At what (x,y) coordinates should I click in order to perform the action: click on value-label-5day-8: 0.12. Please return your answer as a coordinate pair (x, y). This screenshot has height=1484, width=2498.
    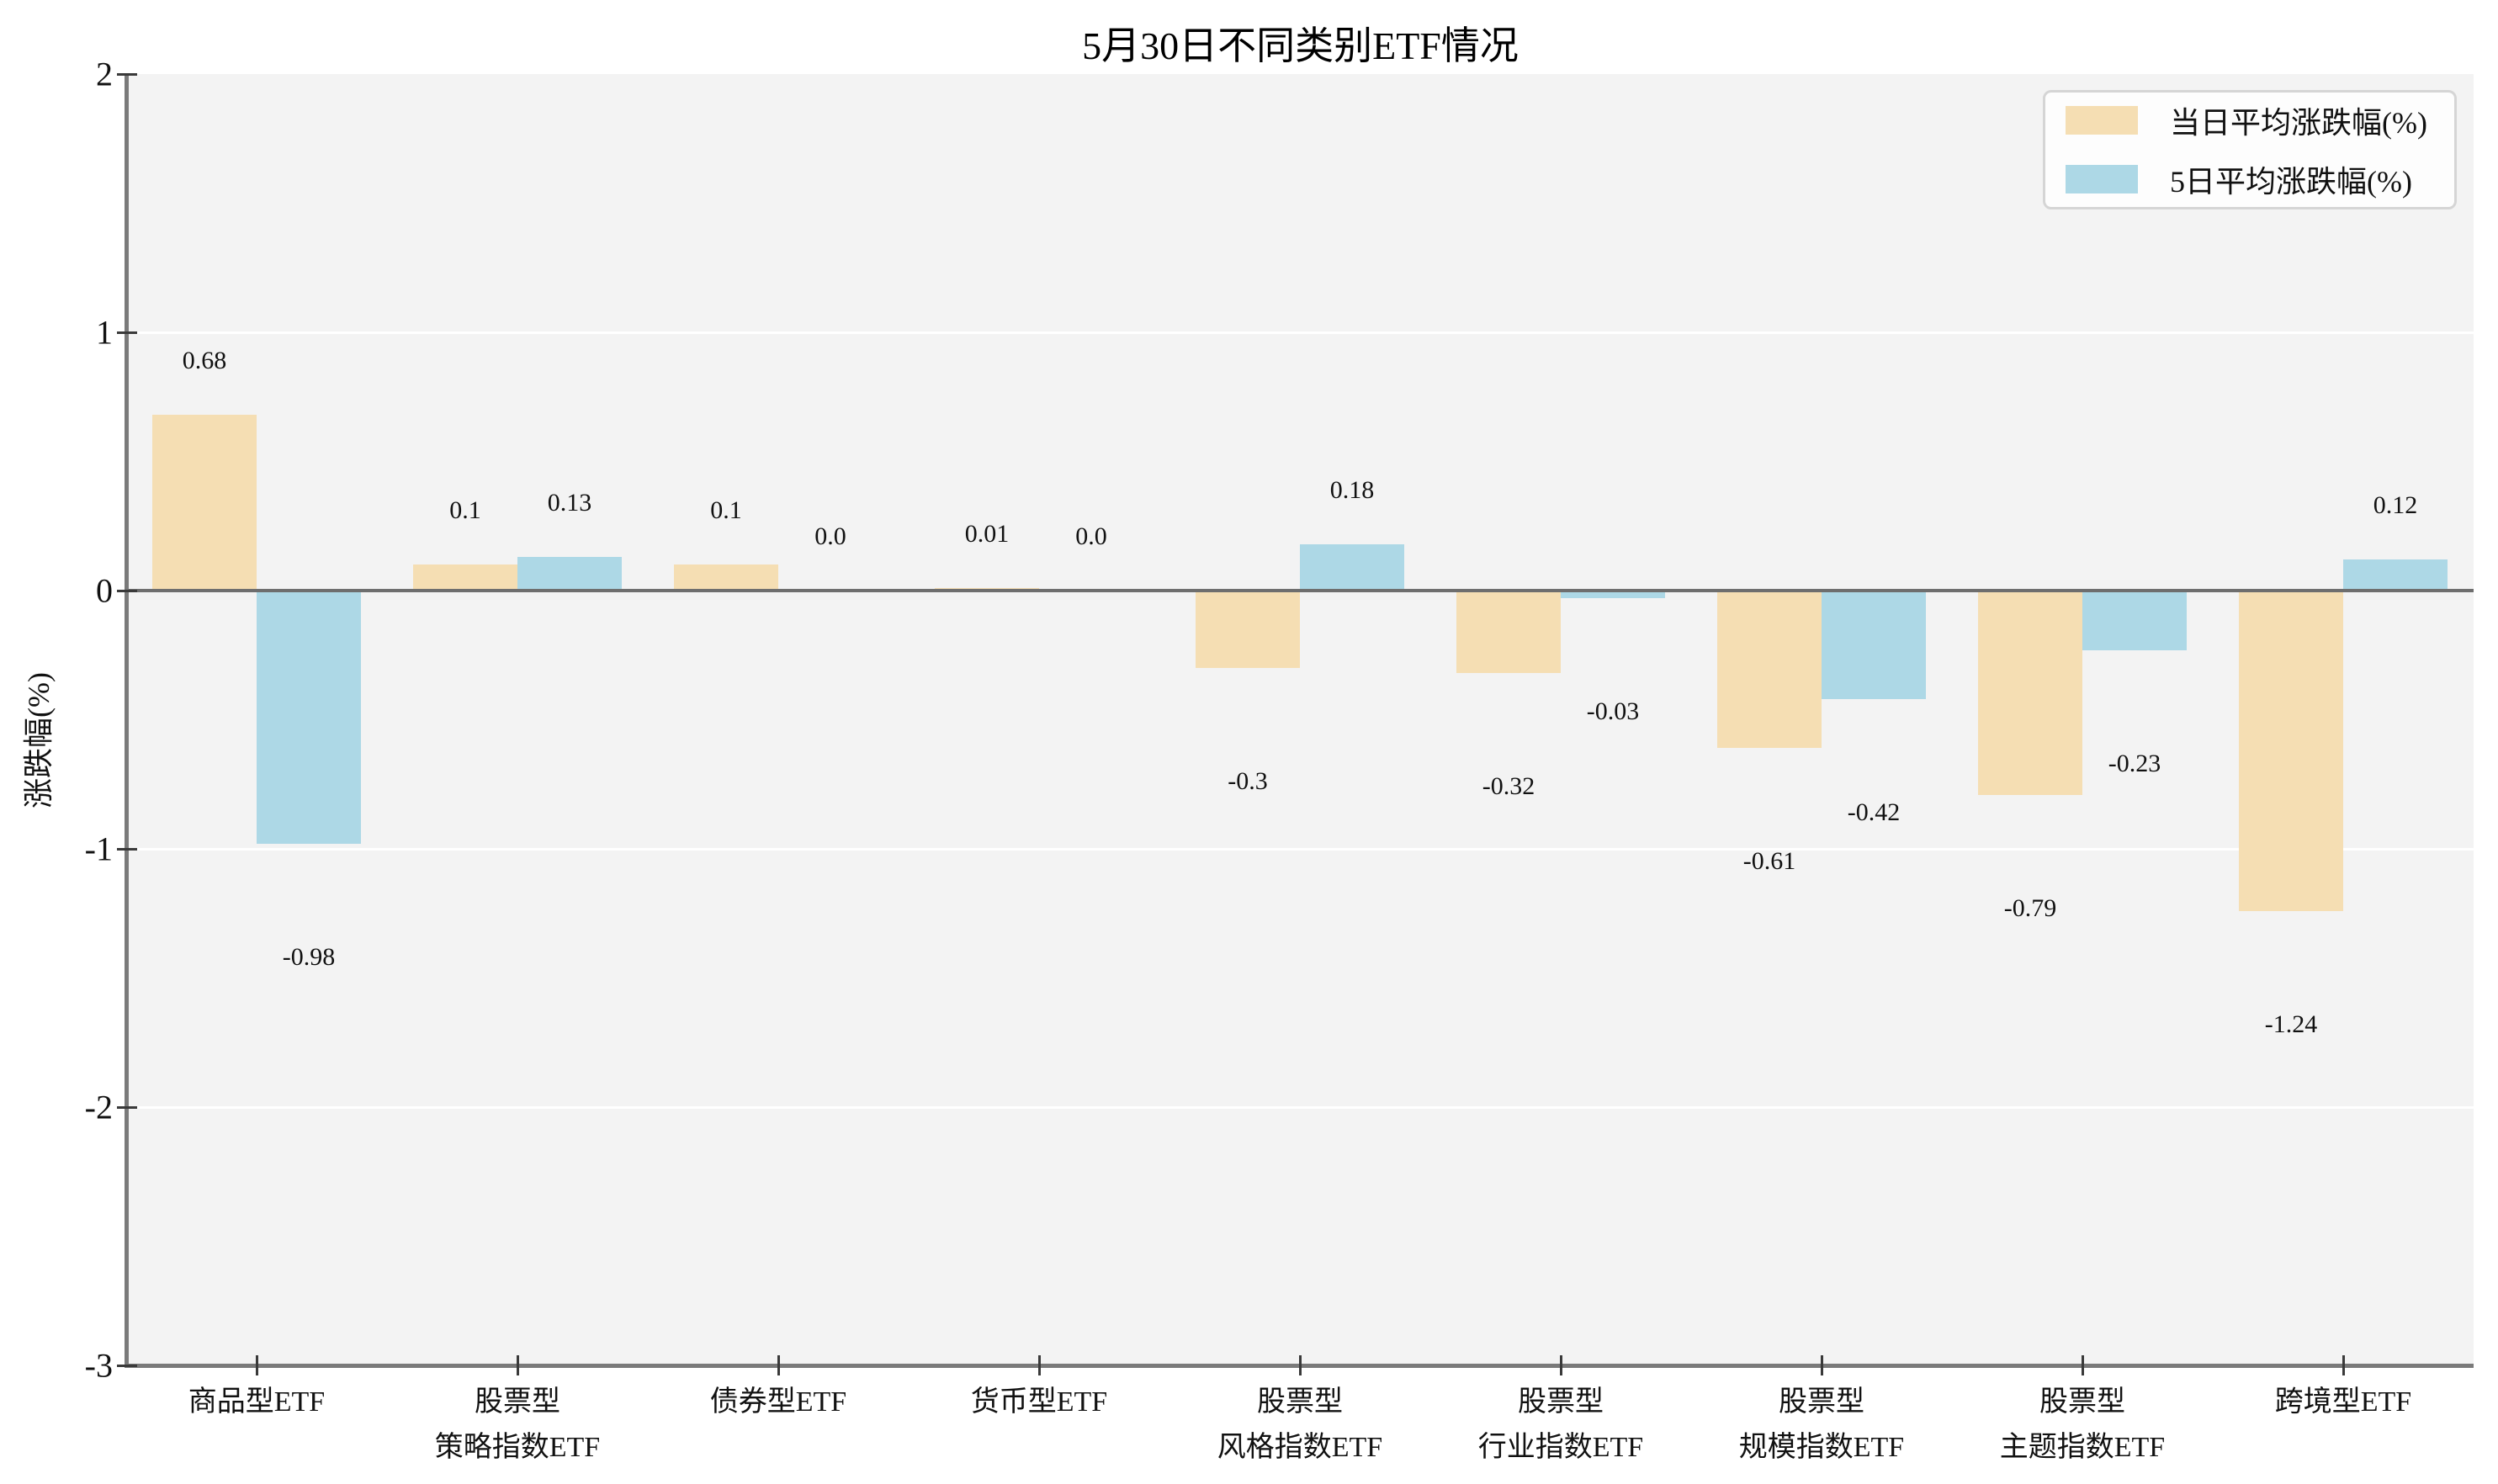
    Looking at the image, I should click on (2395, 505).